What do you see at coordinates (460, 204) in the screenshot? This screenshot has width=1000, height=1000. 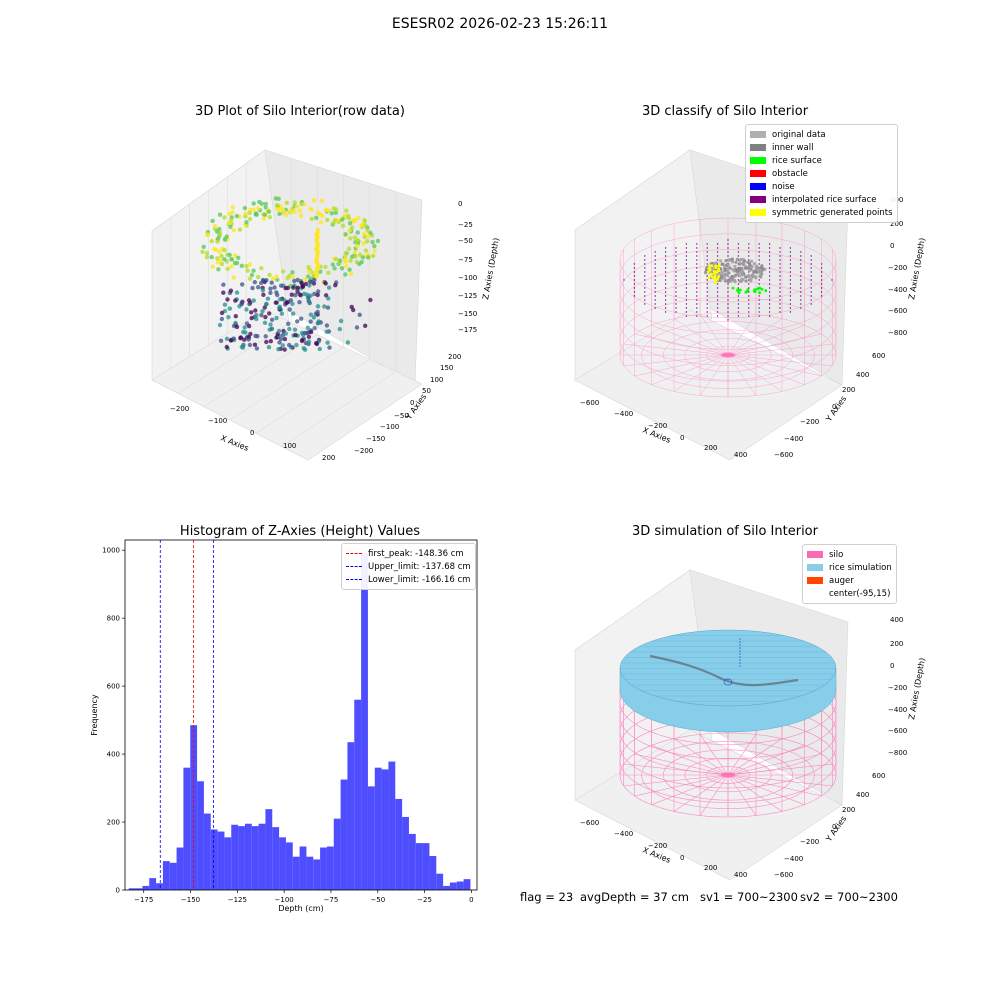 I see `z-tick-label: 0` at bounding box center [460, 204].